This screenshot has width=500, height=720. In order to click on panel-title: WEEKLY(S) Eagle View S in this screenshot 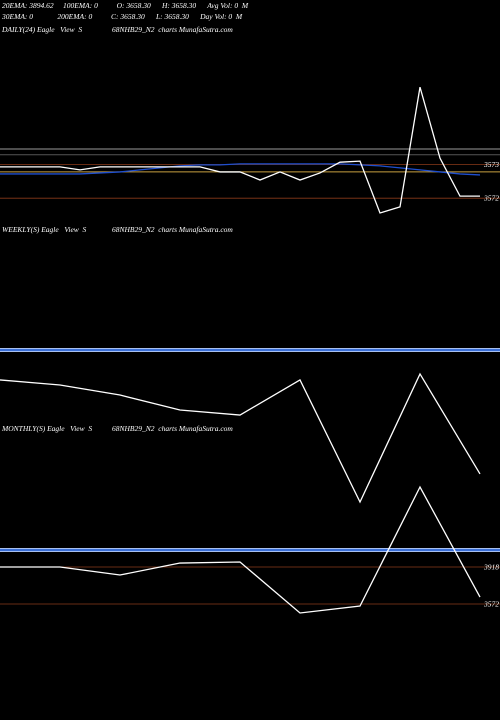, I will do `click(44, 229)`.